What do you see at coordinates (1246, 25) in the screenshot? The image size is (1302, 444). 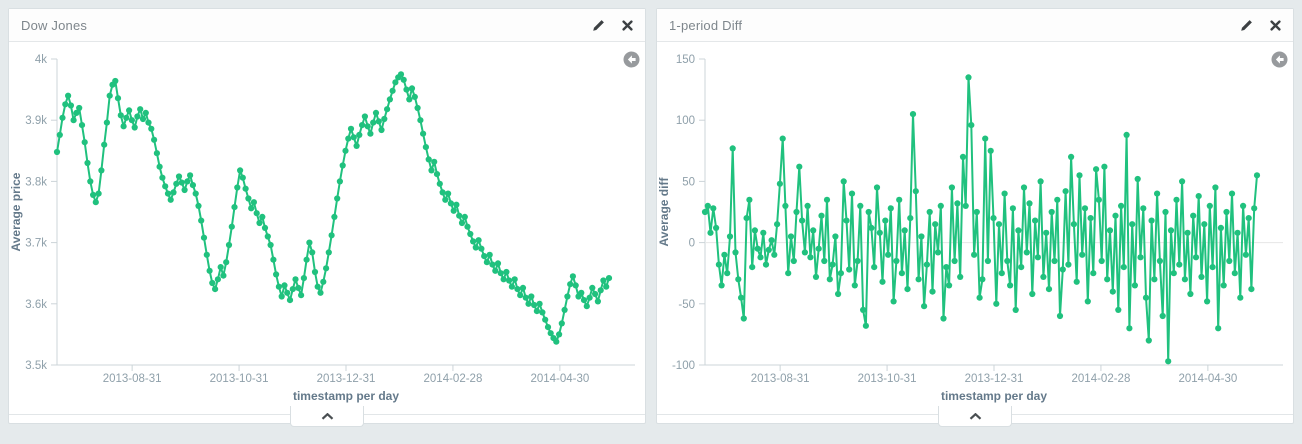 I see `pencil-icon` at bounding box center [1246, 25].